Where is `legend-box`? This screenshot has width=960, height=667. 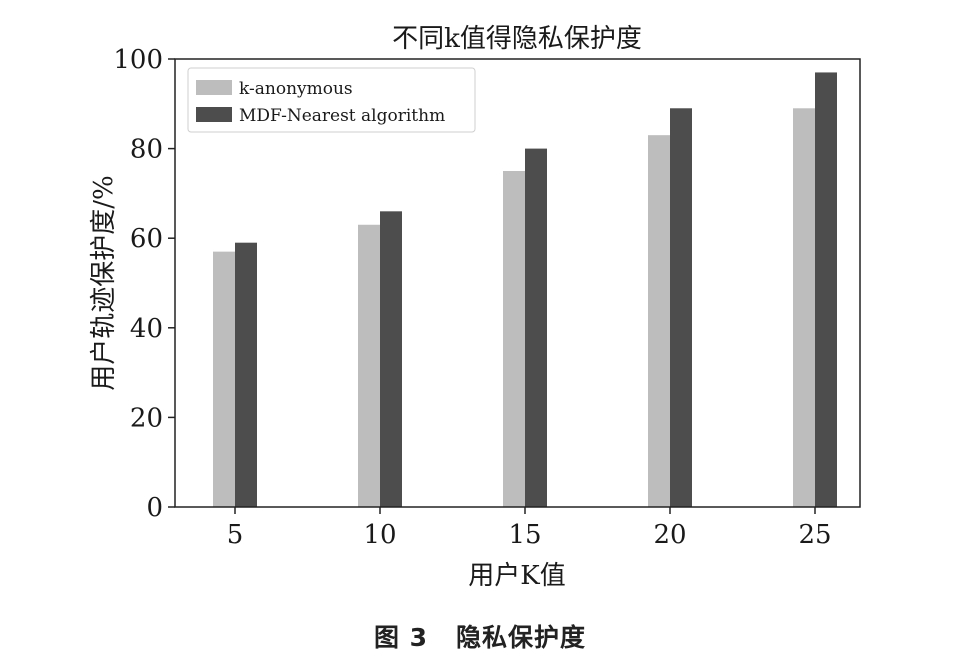
legend-box is located at coordinates (331, 100).